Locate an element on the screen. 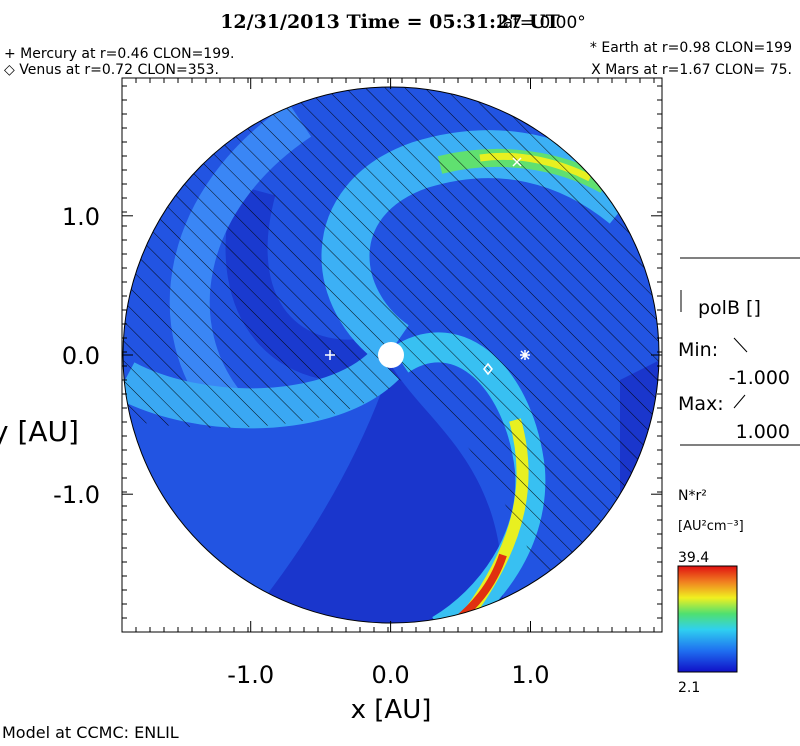  legend-max: 1.000 is located at coordinates (763, 432).